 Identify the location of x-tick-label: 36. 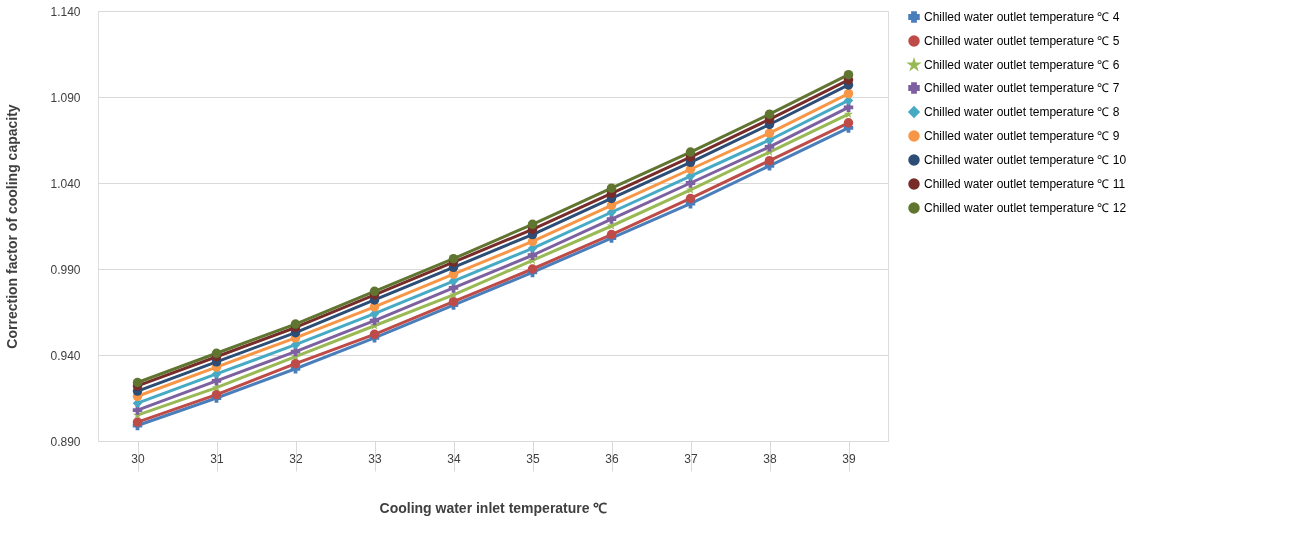
(612, 458).